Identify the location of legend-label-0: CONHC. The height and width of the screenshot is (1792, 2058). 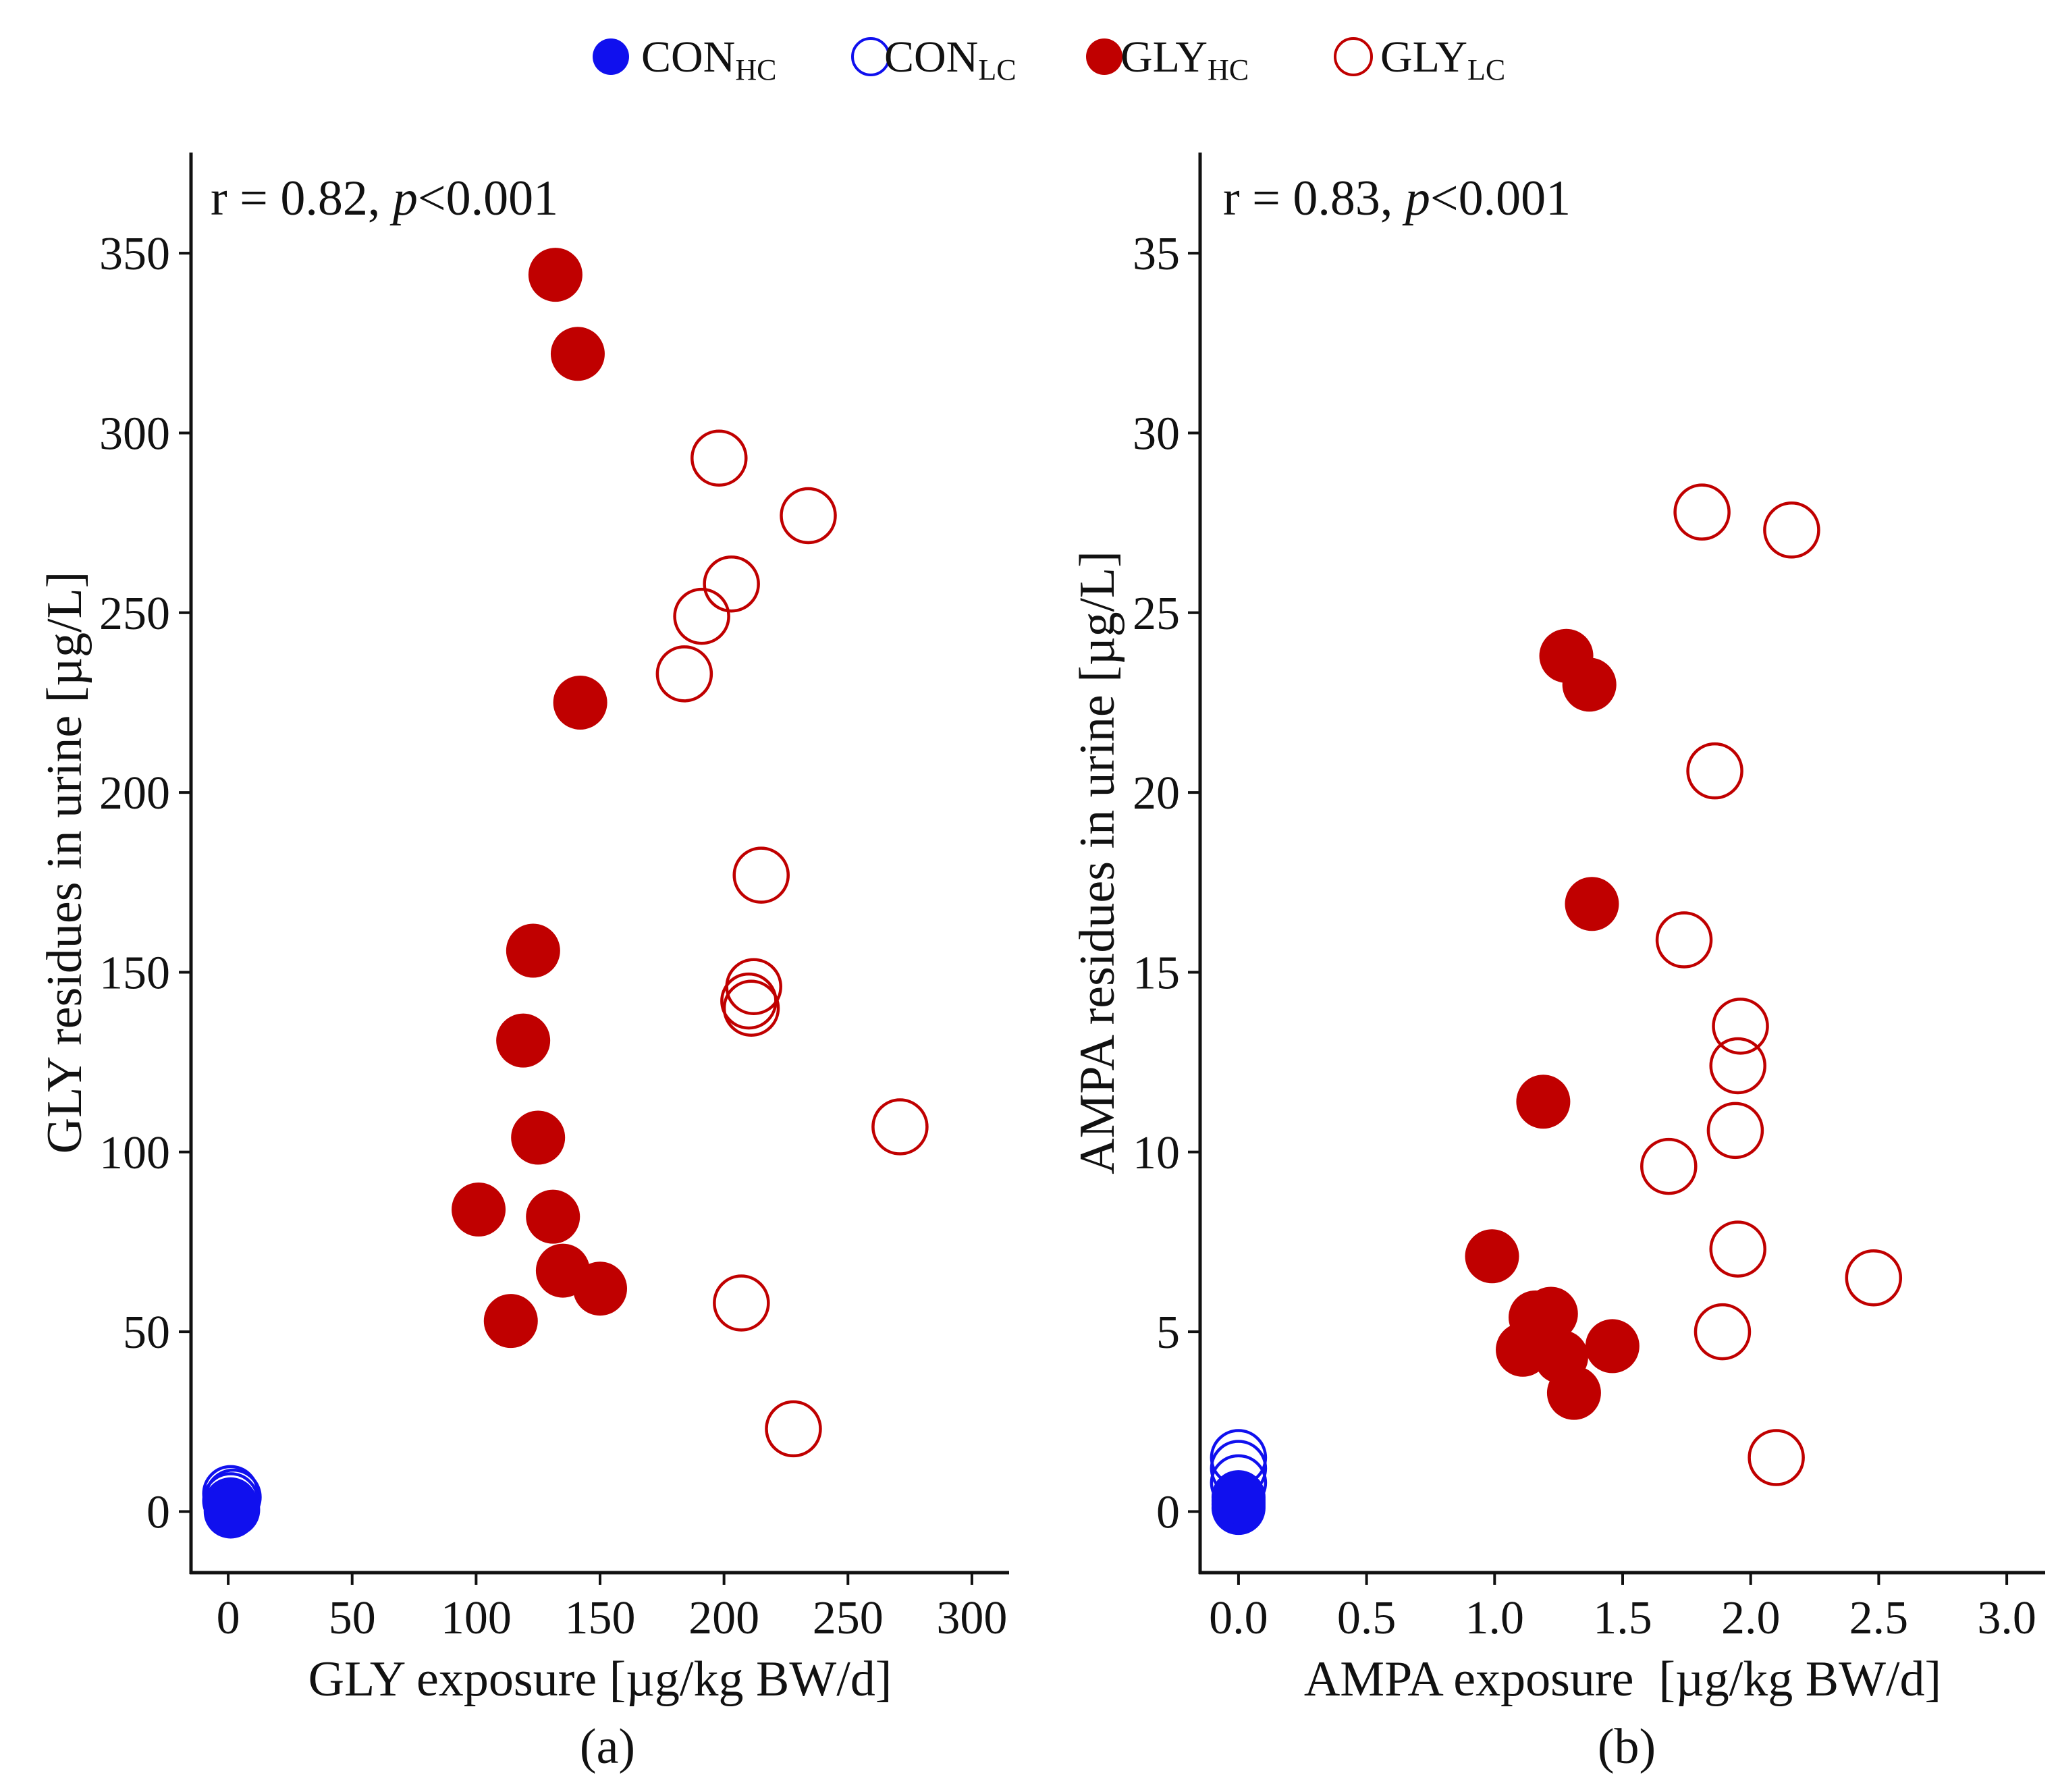
(709, 59).